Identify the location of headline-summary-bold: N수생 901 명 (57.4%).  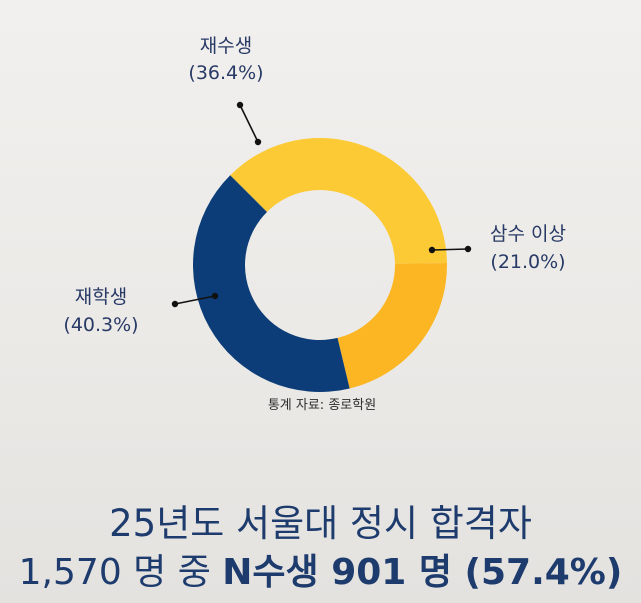
(422, 572).